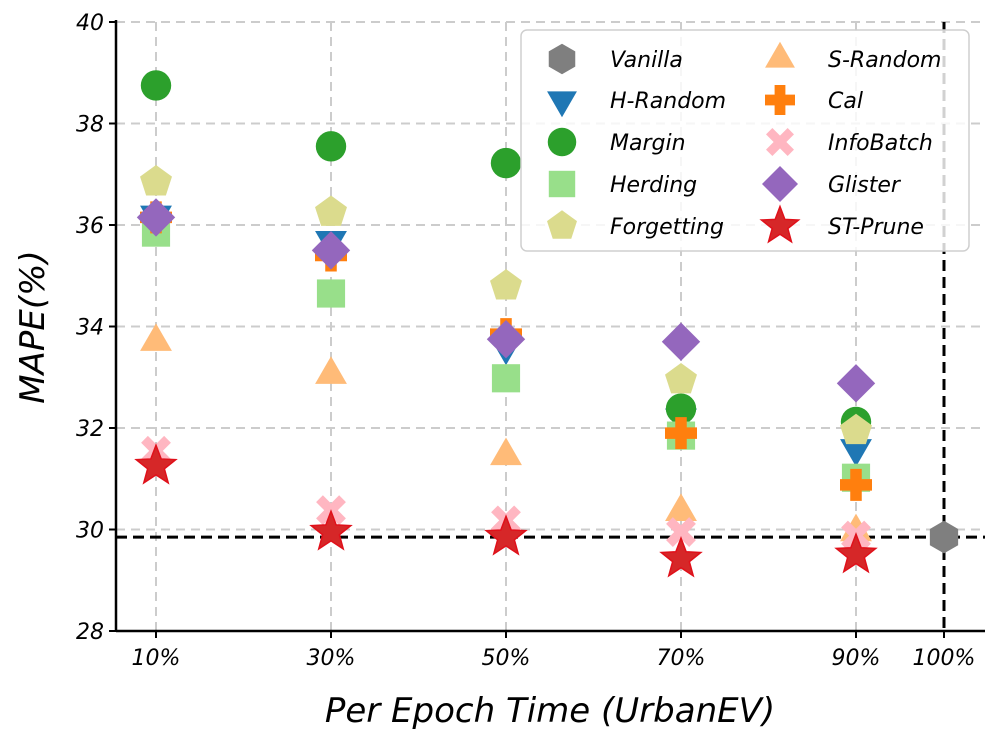 This screenshot has height=743, width=996. I want to click on point-vanilla, so click(944, 537).